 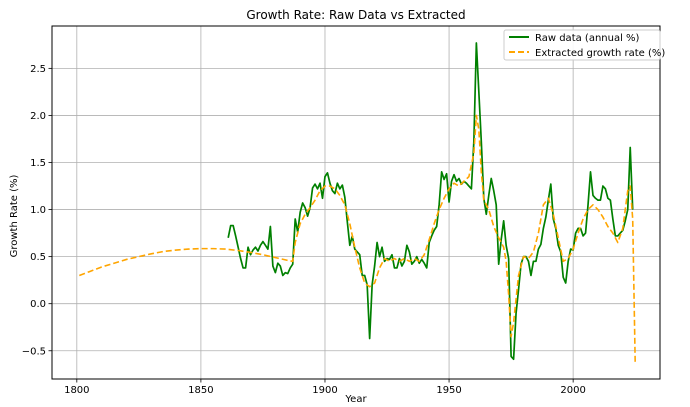 What do you see at coordinates (38, 210) in the screenshot?
I see `y-tick-label: 1.0` at bounding box center [38, 210].